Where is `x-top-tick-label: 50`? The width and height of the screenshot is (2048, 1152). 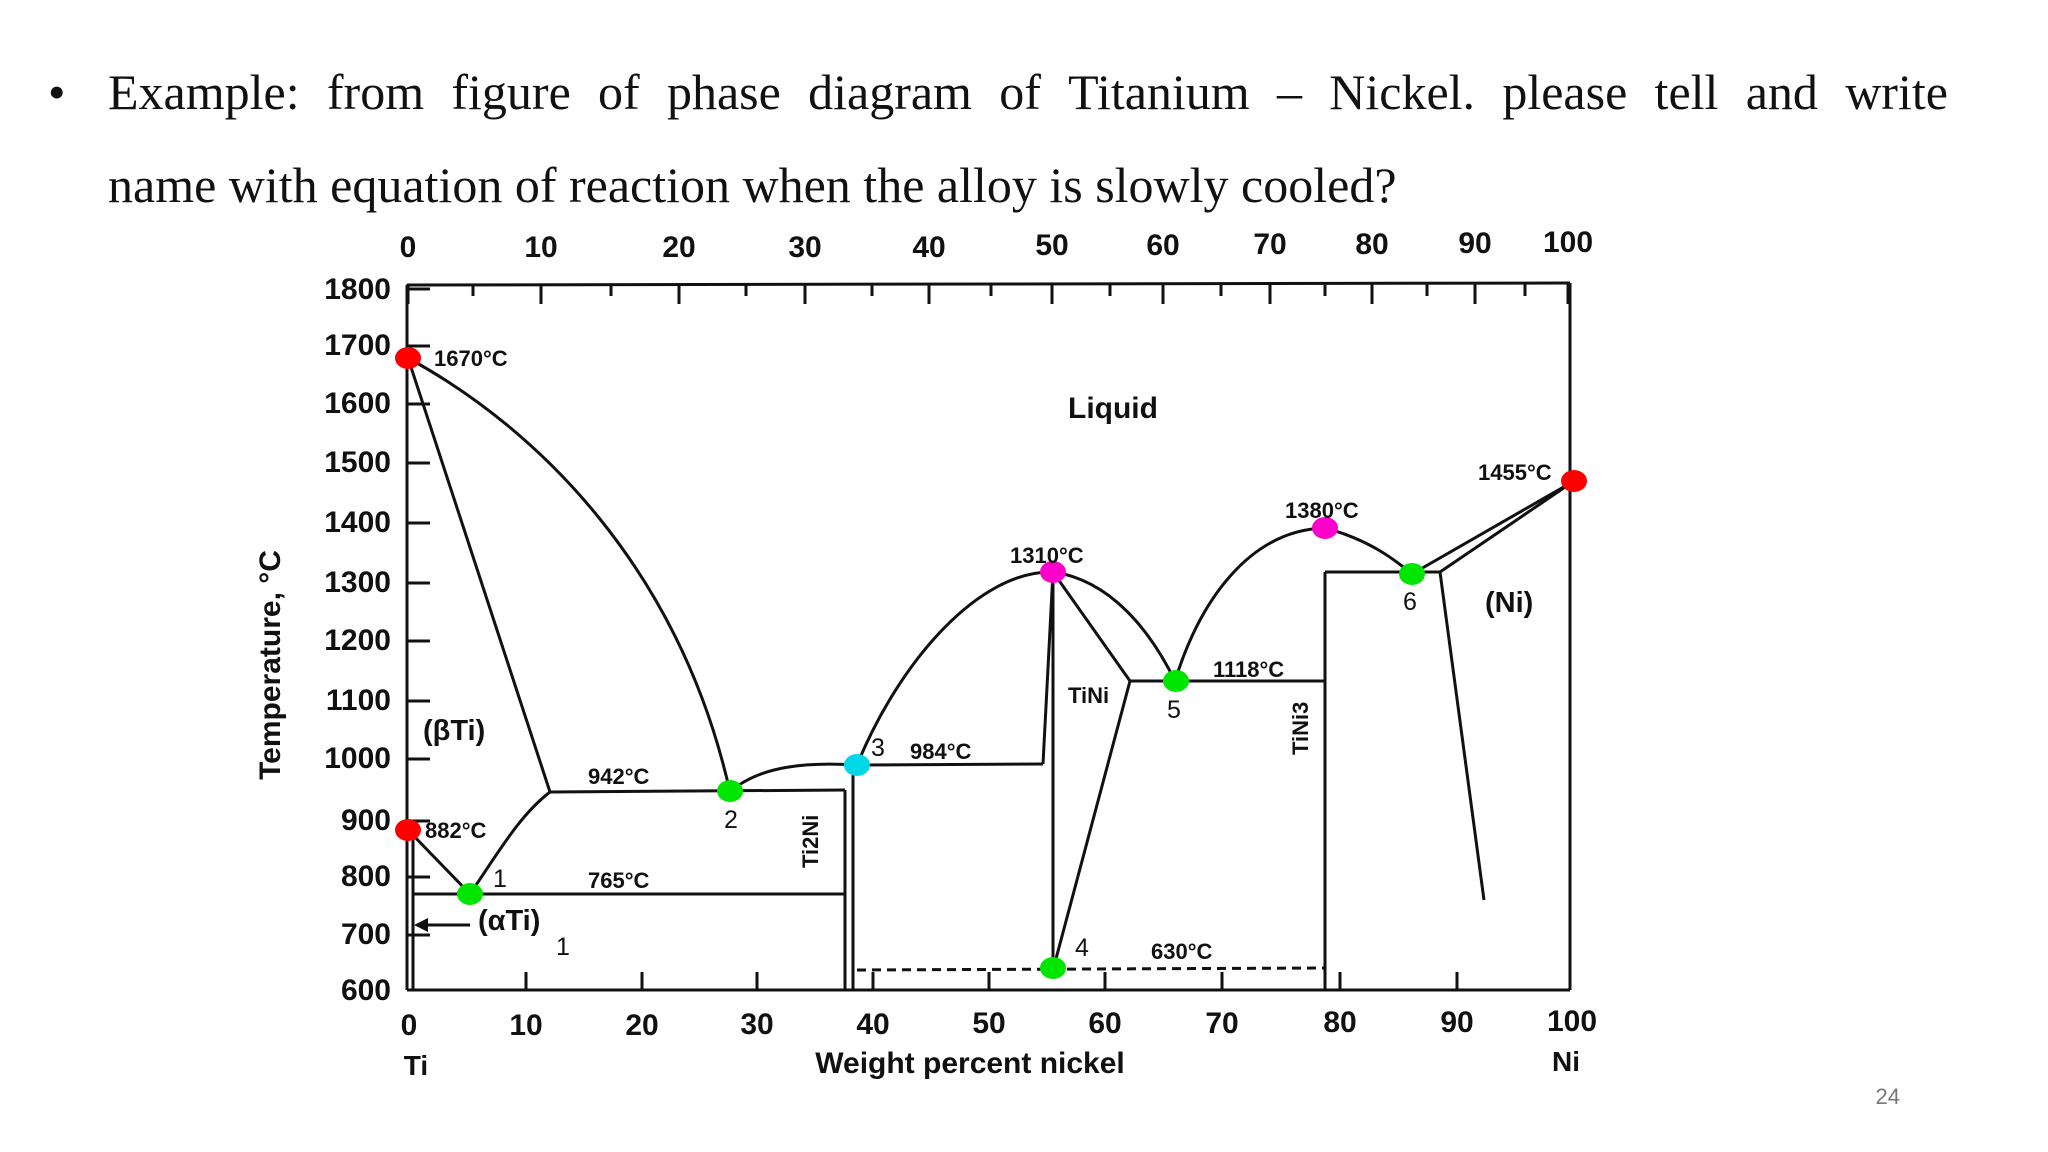
x-top-tick-label: 50 is located at coordinates (1051, 245).